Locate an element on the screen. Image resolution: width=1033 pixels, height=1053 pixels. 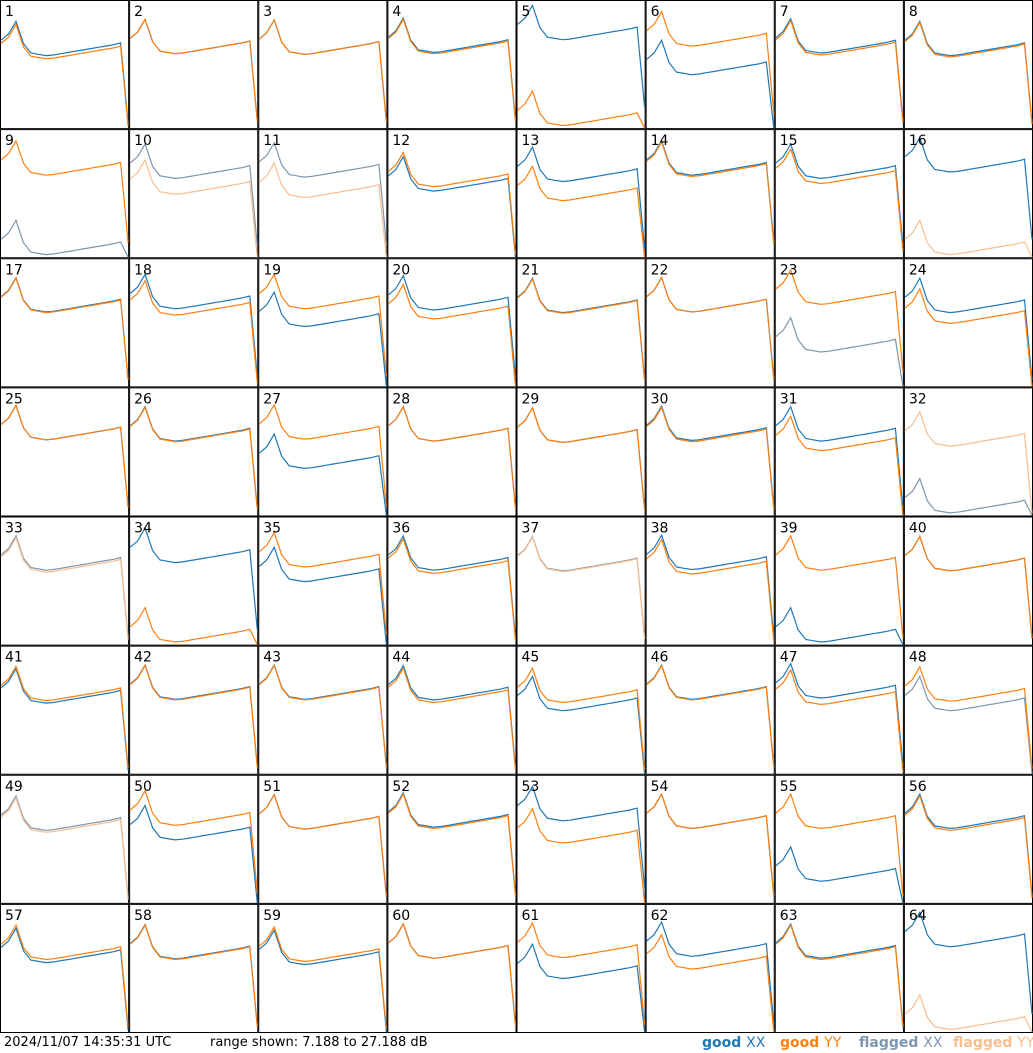
antenna-panel-50: 50 is located at coordinates (194, 839).